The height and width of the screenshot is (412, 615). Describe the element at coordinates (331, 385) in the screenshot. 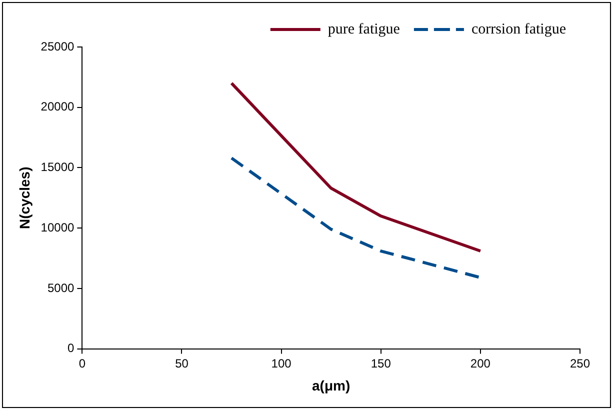

I see `x-axis-title: a(μm)` at that location.